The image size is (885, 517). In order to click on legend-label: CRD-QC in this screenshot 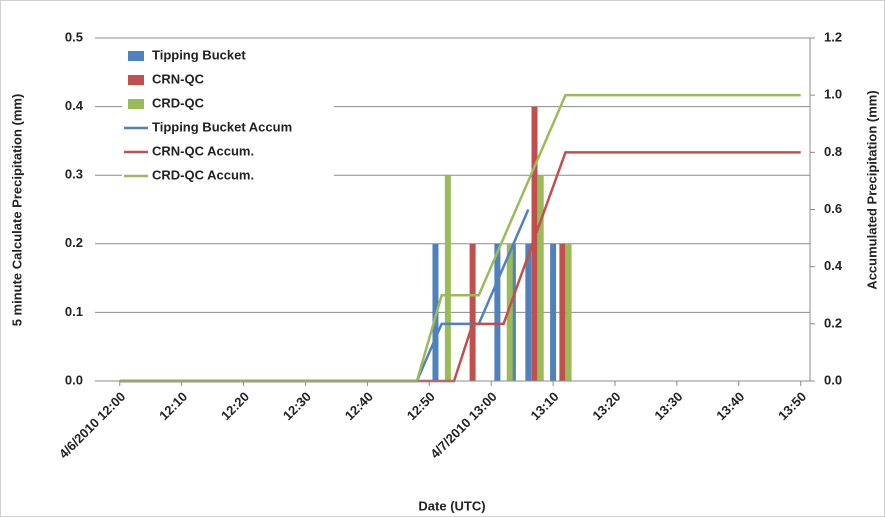, I will do `click(178, 102)`.